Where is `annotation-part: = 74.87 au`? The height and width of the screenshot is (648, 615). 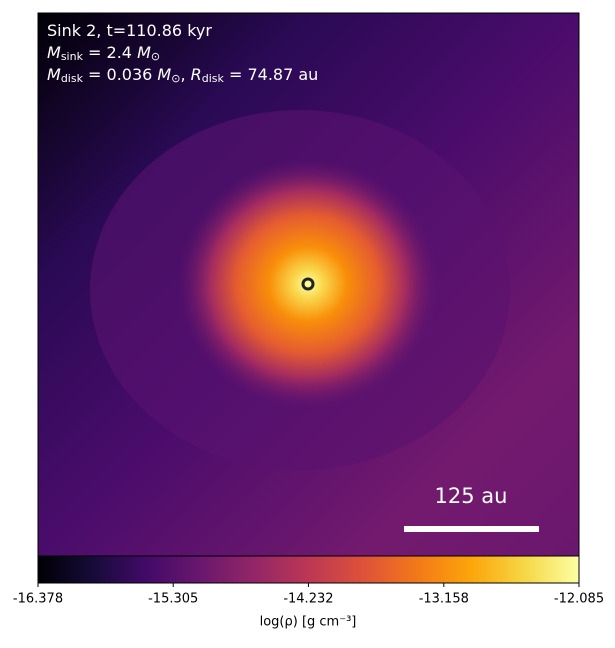 annotation-part: = 74.87 au is located at coordinates (271, 74).